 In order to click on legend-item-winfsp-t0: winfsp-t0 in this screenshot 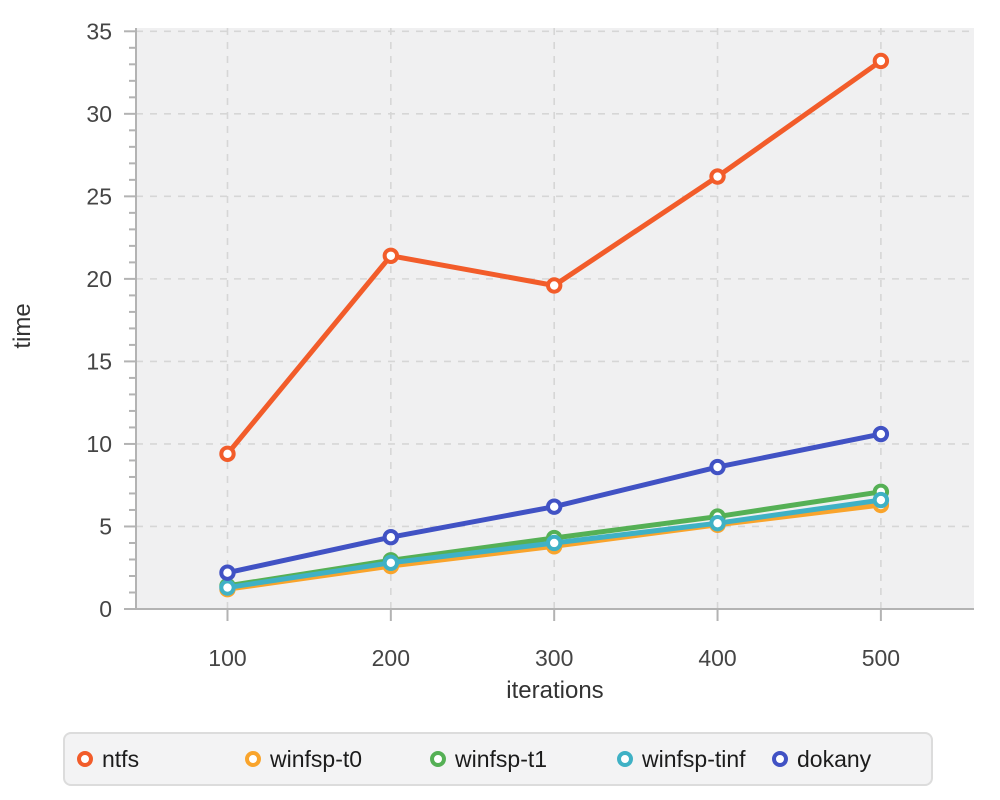, I will do `click(303, 759)`.